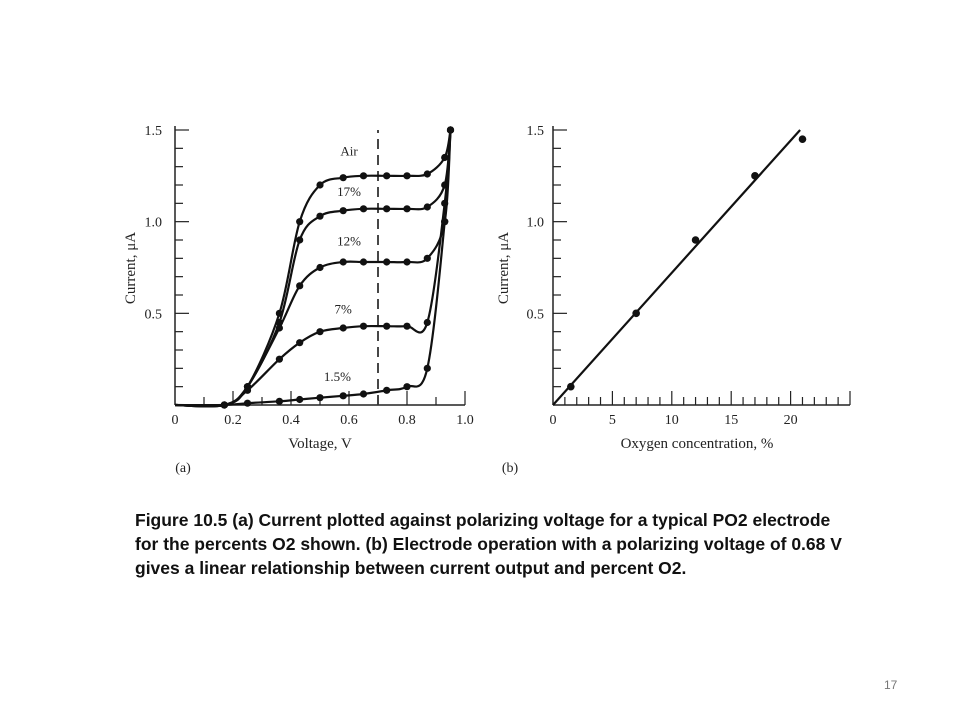 The height and width of the screenshot is (720, 960). I want to click on series-line, so click(313, 268).